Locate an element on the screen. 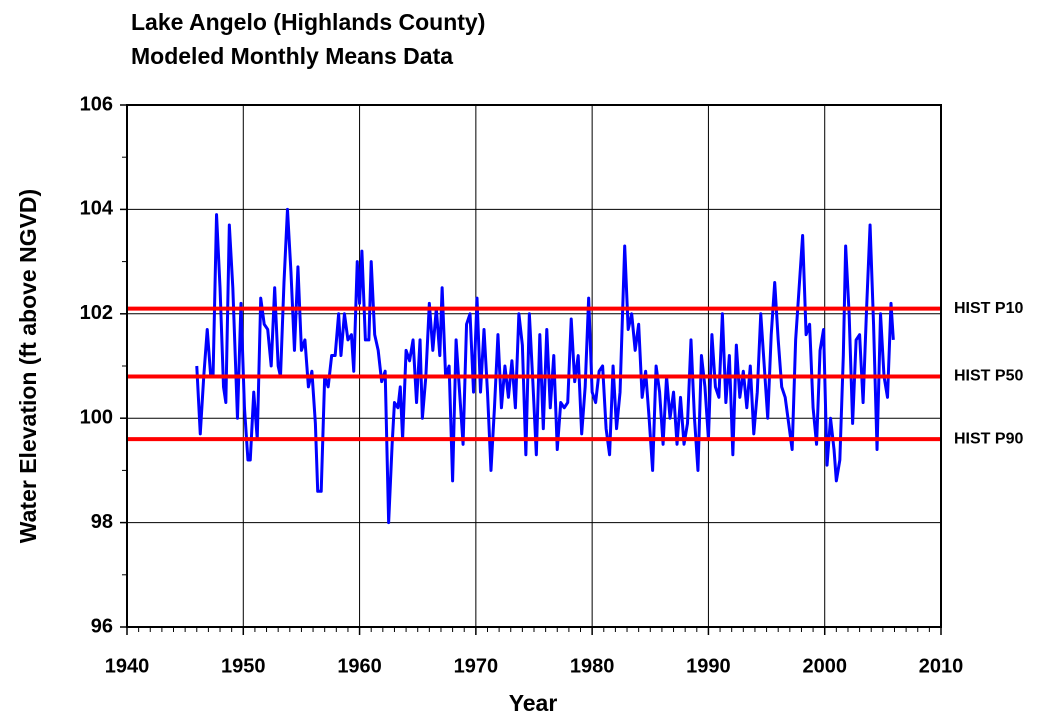 The width and height of the screenshot is (1058, 725). x-tick-label: 1980 is located at coordinates (592, 666).